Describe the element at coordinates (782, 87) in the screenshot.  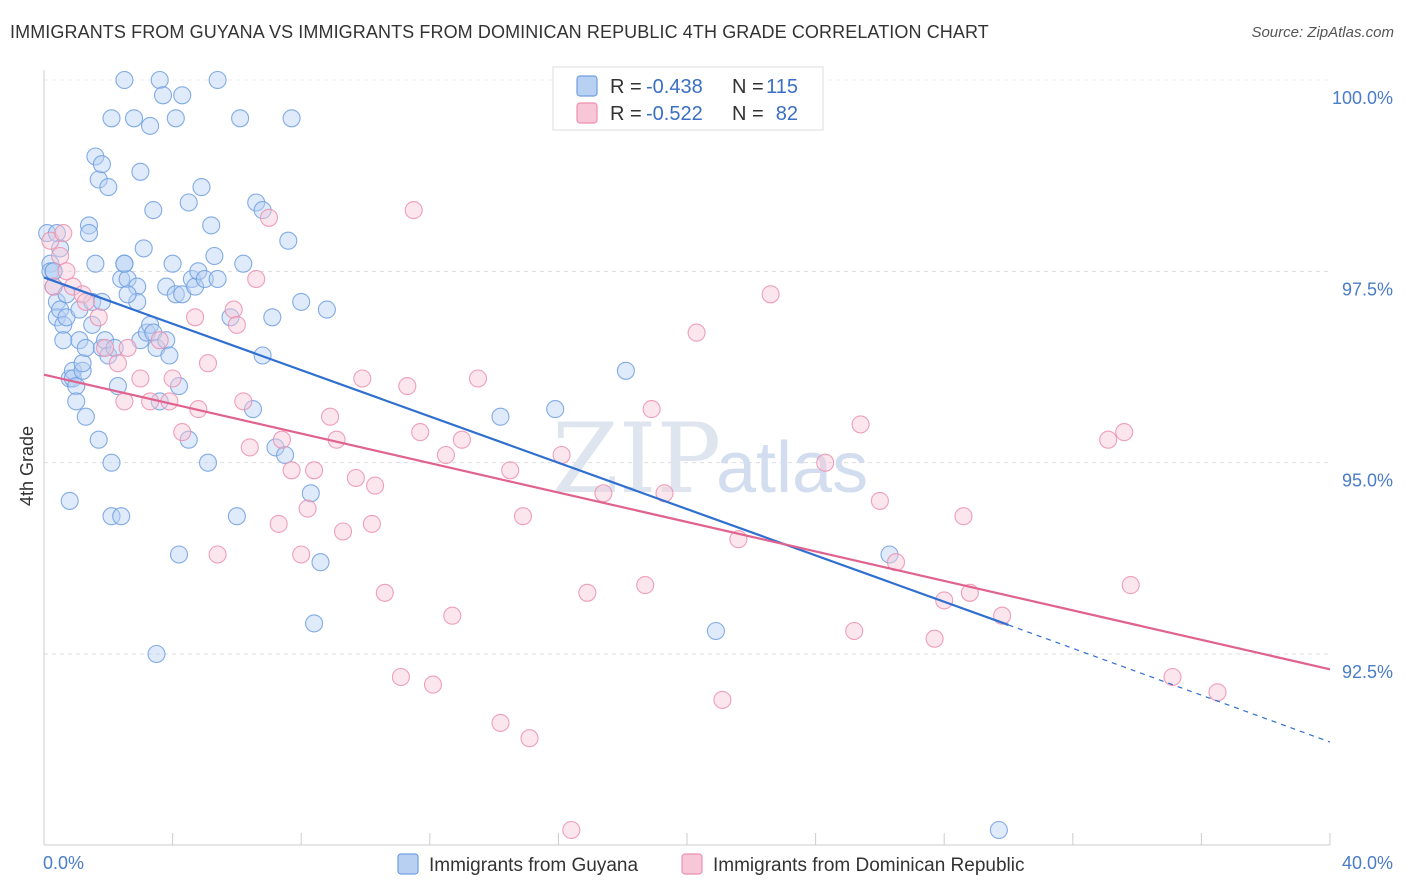
I see `legend-n-value-1: 115` at that location.